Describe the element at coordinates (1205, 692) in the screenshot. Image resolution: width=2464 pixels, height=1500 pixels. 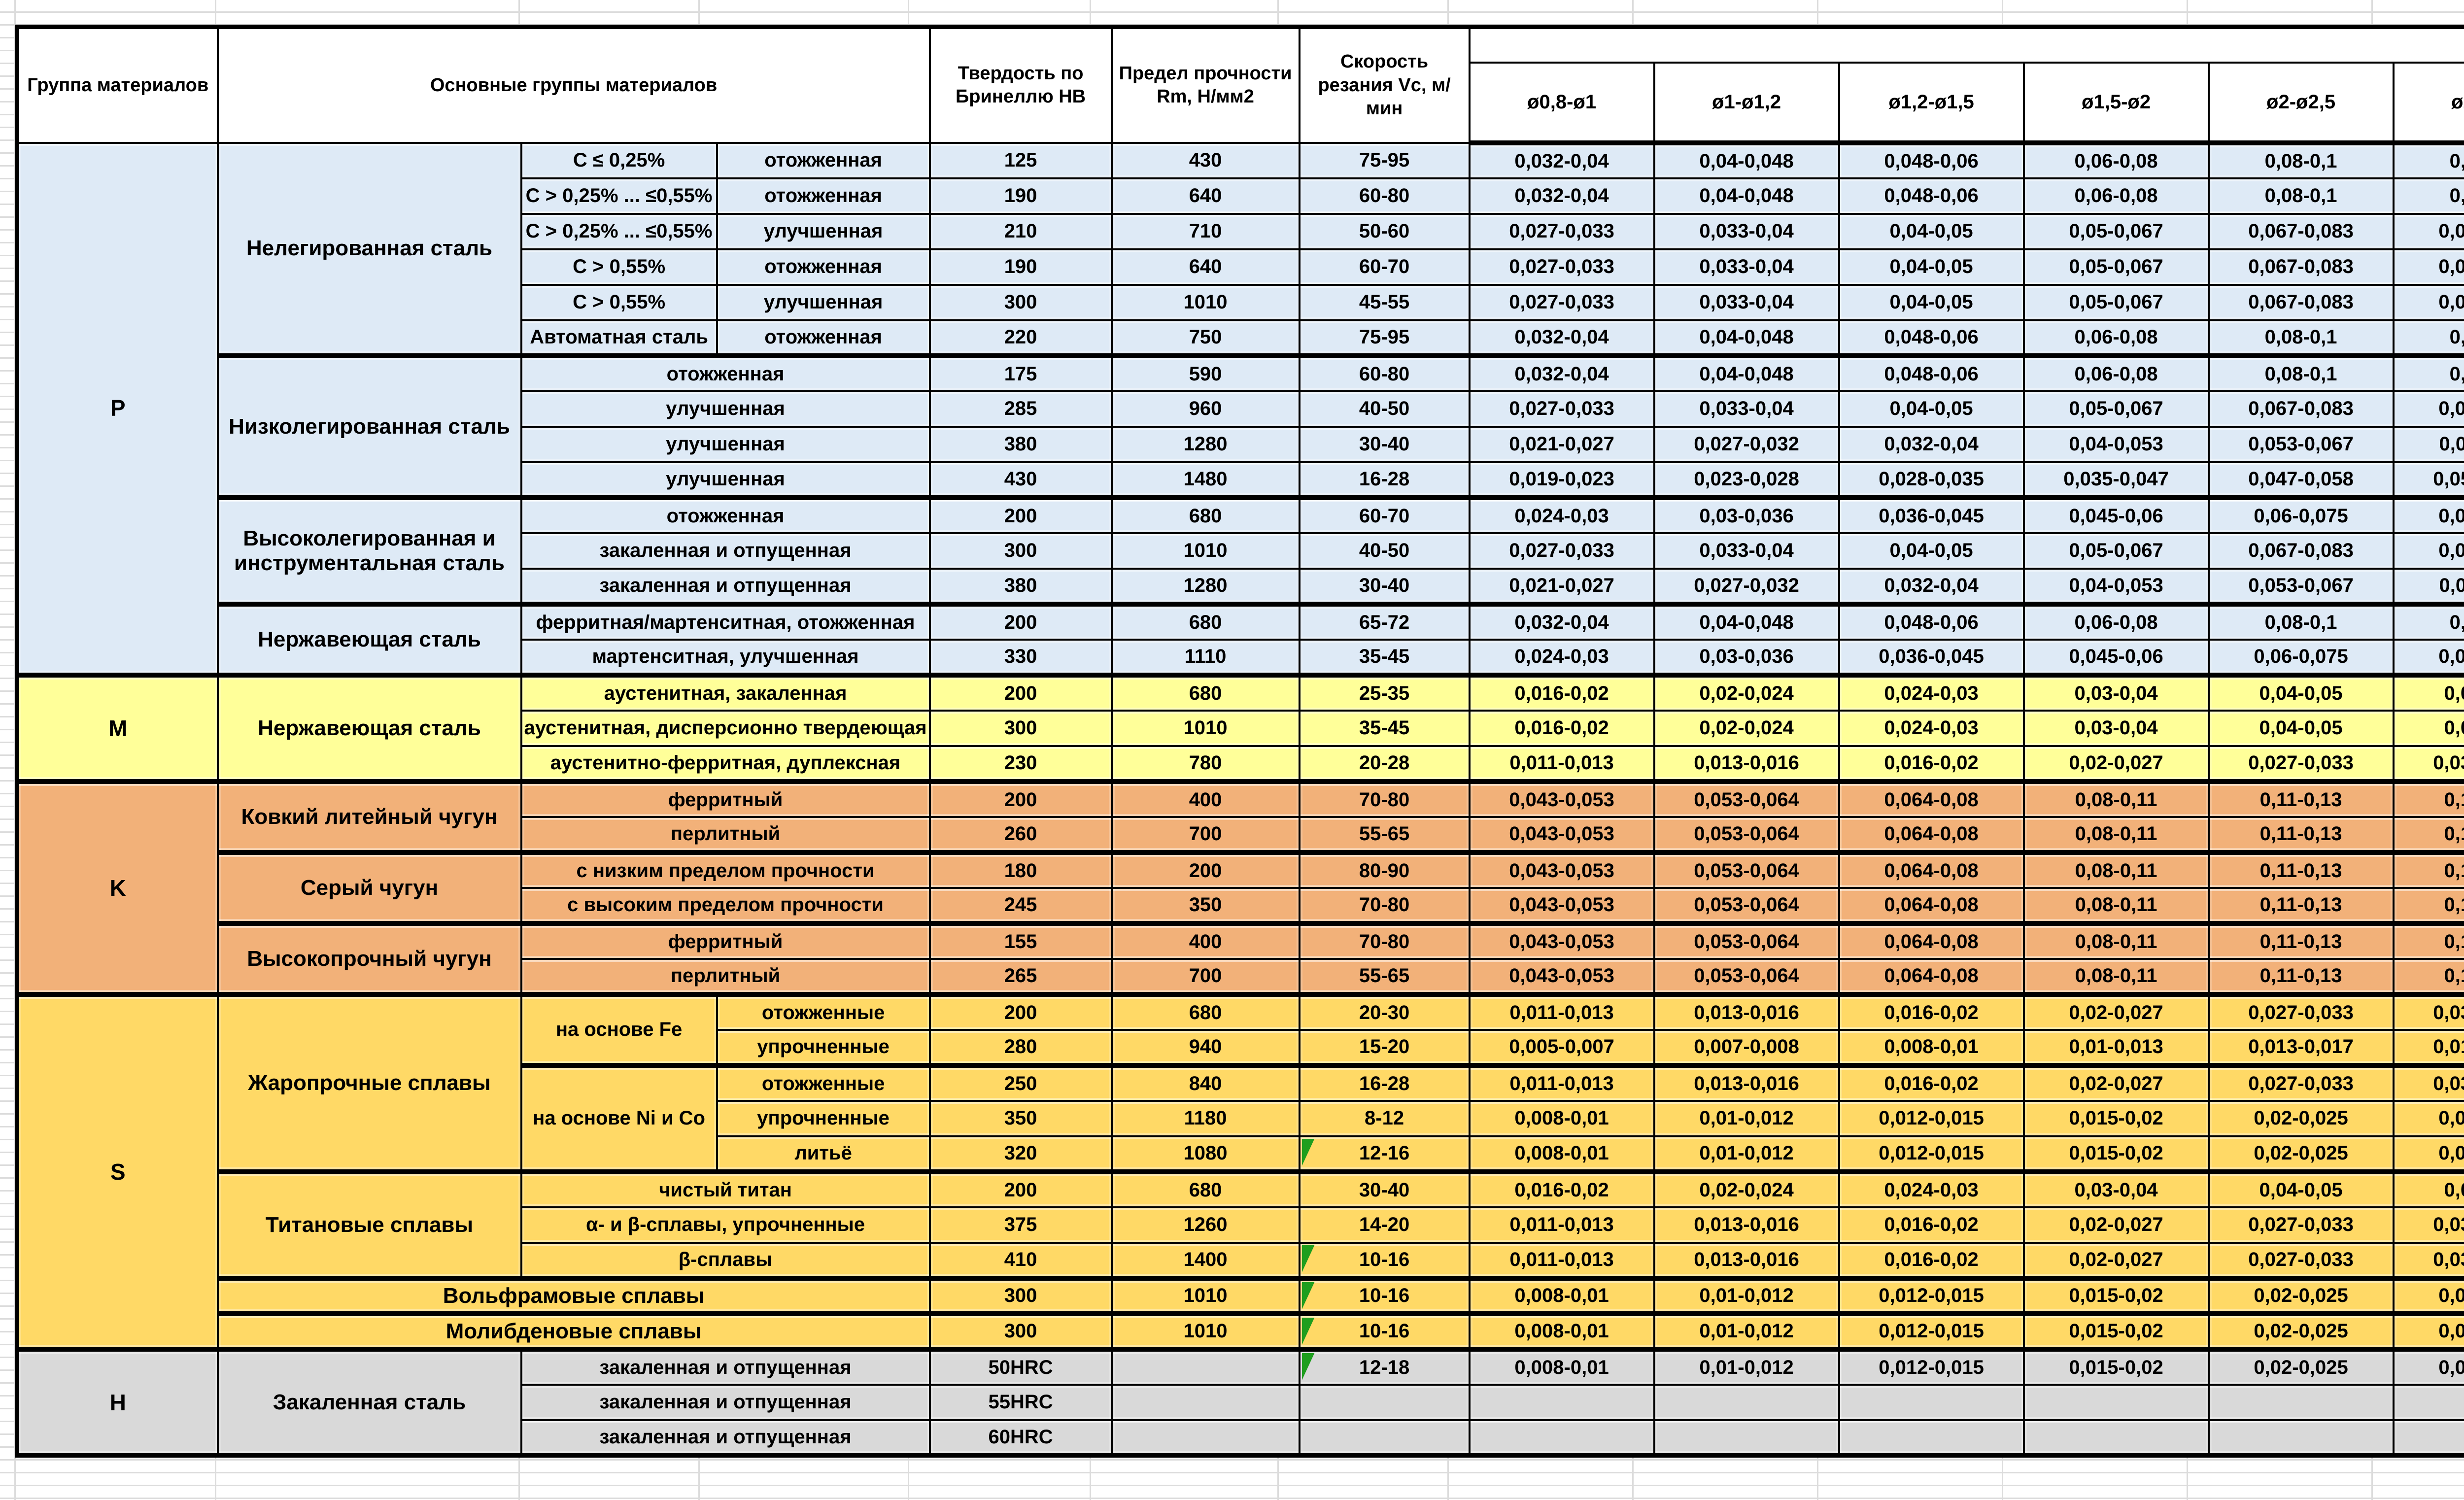
I see `rm-cell: 680` at that location.